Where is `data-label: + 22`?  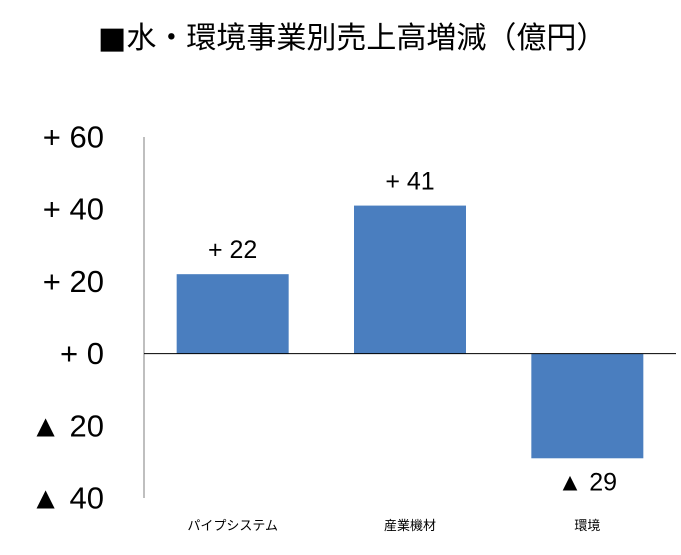
data-label: + 22 is located at coordinates (232, 250).